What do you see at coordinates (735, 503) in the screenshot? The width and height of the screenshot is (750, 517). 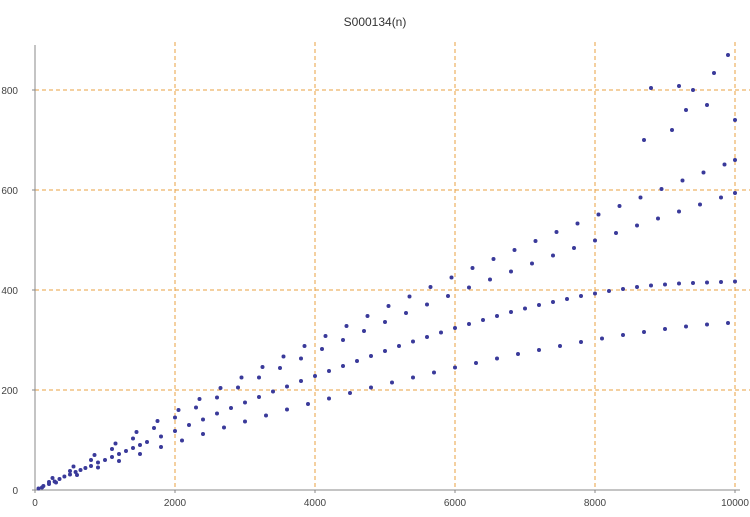 I see `x-tick-label: 10000` at bounding box center [735, 503].